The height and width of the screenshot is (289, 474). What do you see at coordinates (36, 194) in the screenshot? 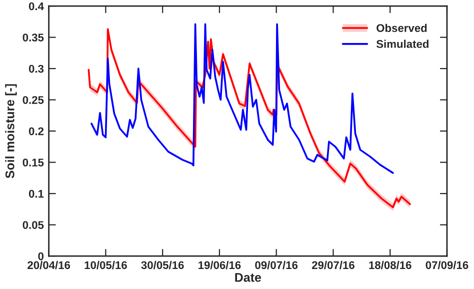
I see `y-tick-label: 0.1` at bounding box center [36, 194].